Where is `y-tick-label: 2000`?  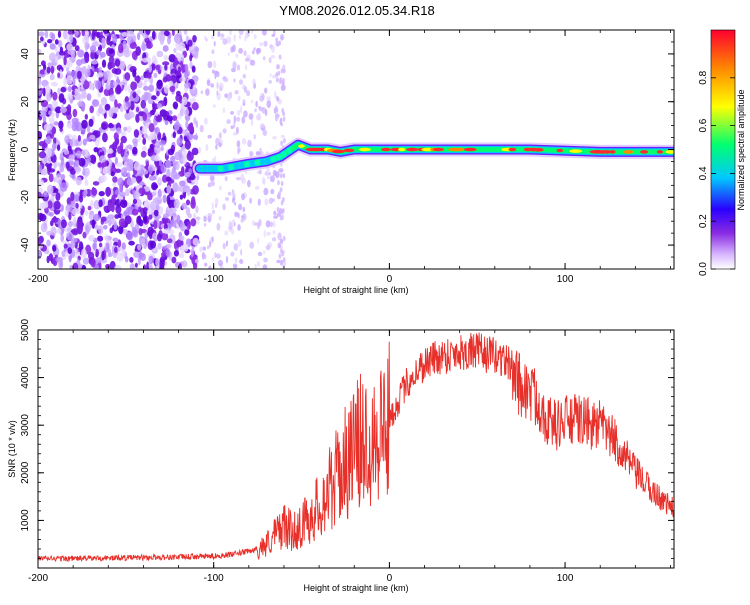 y-tick-label: 2000 is located at coordinates (25, 472).